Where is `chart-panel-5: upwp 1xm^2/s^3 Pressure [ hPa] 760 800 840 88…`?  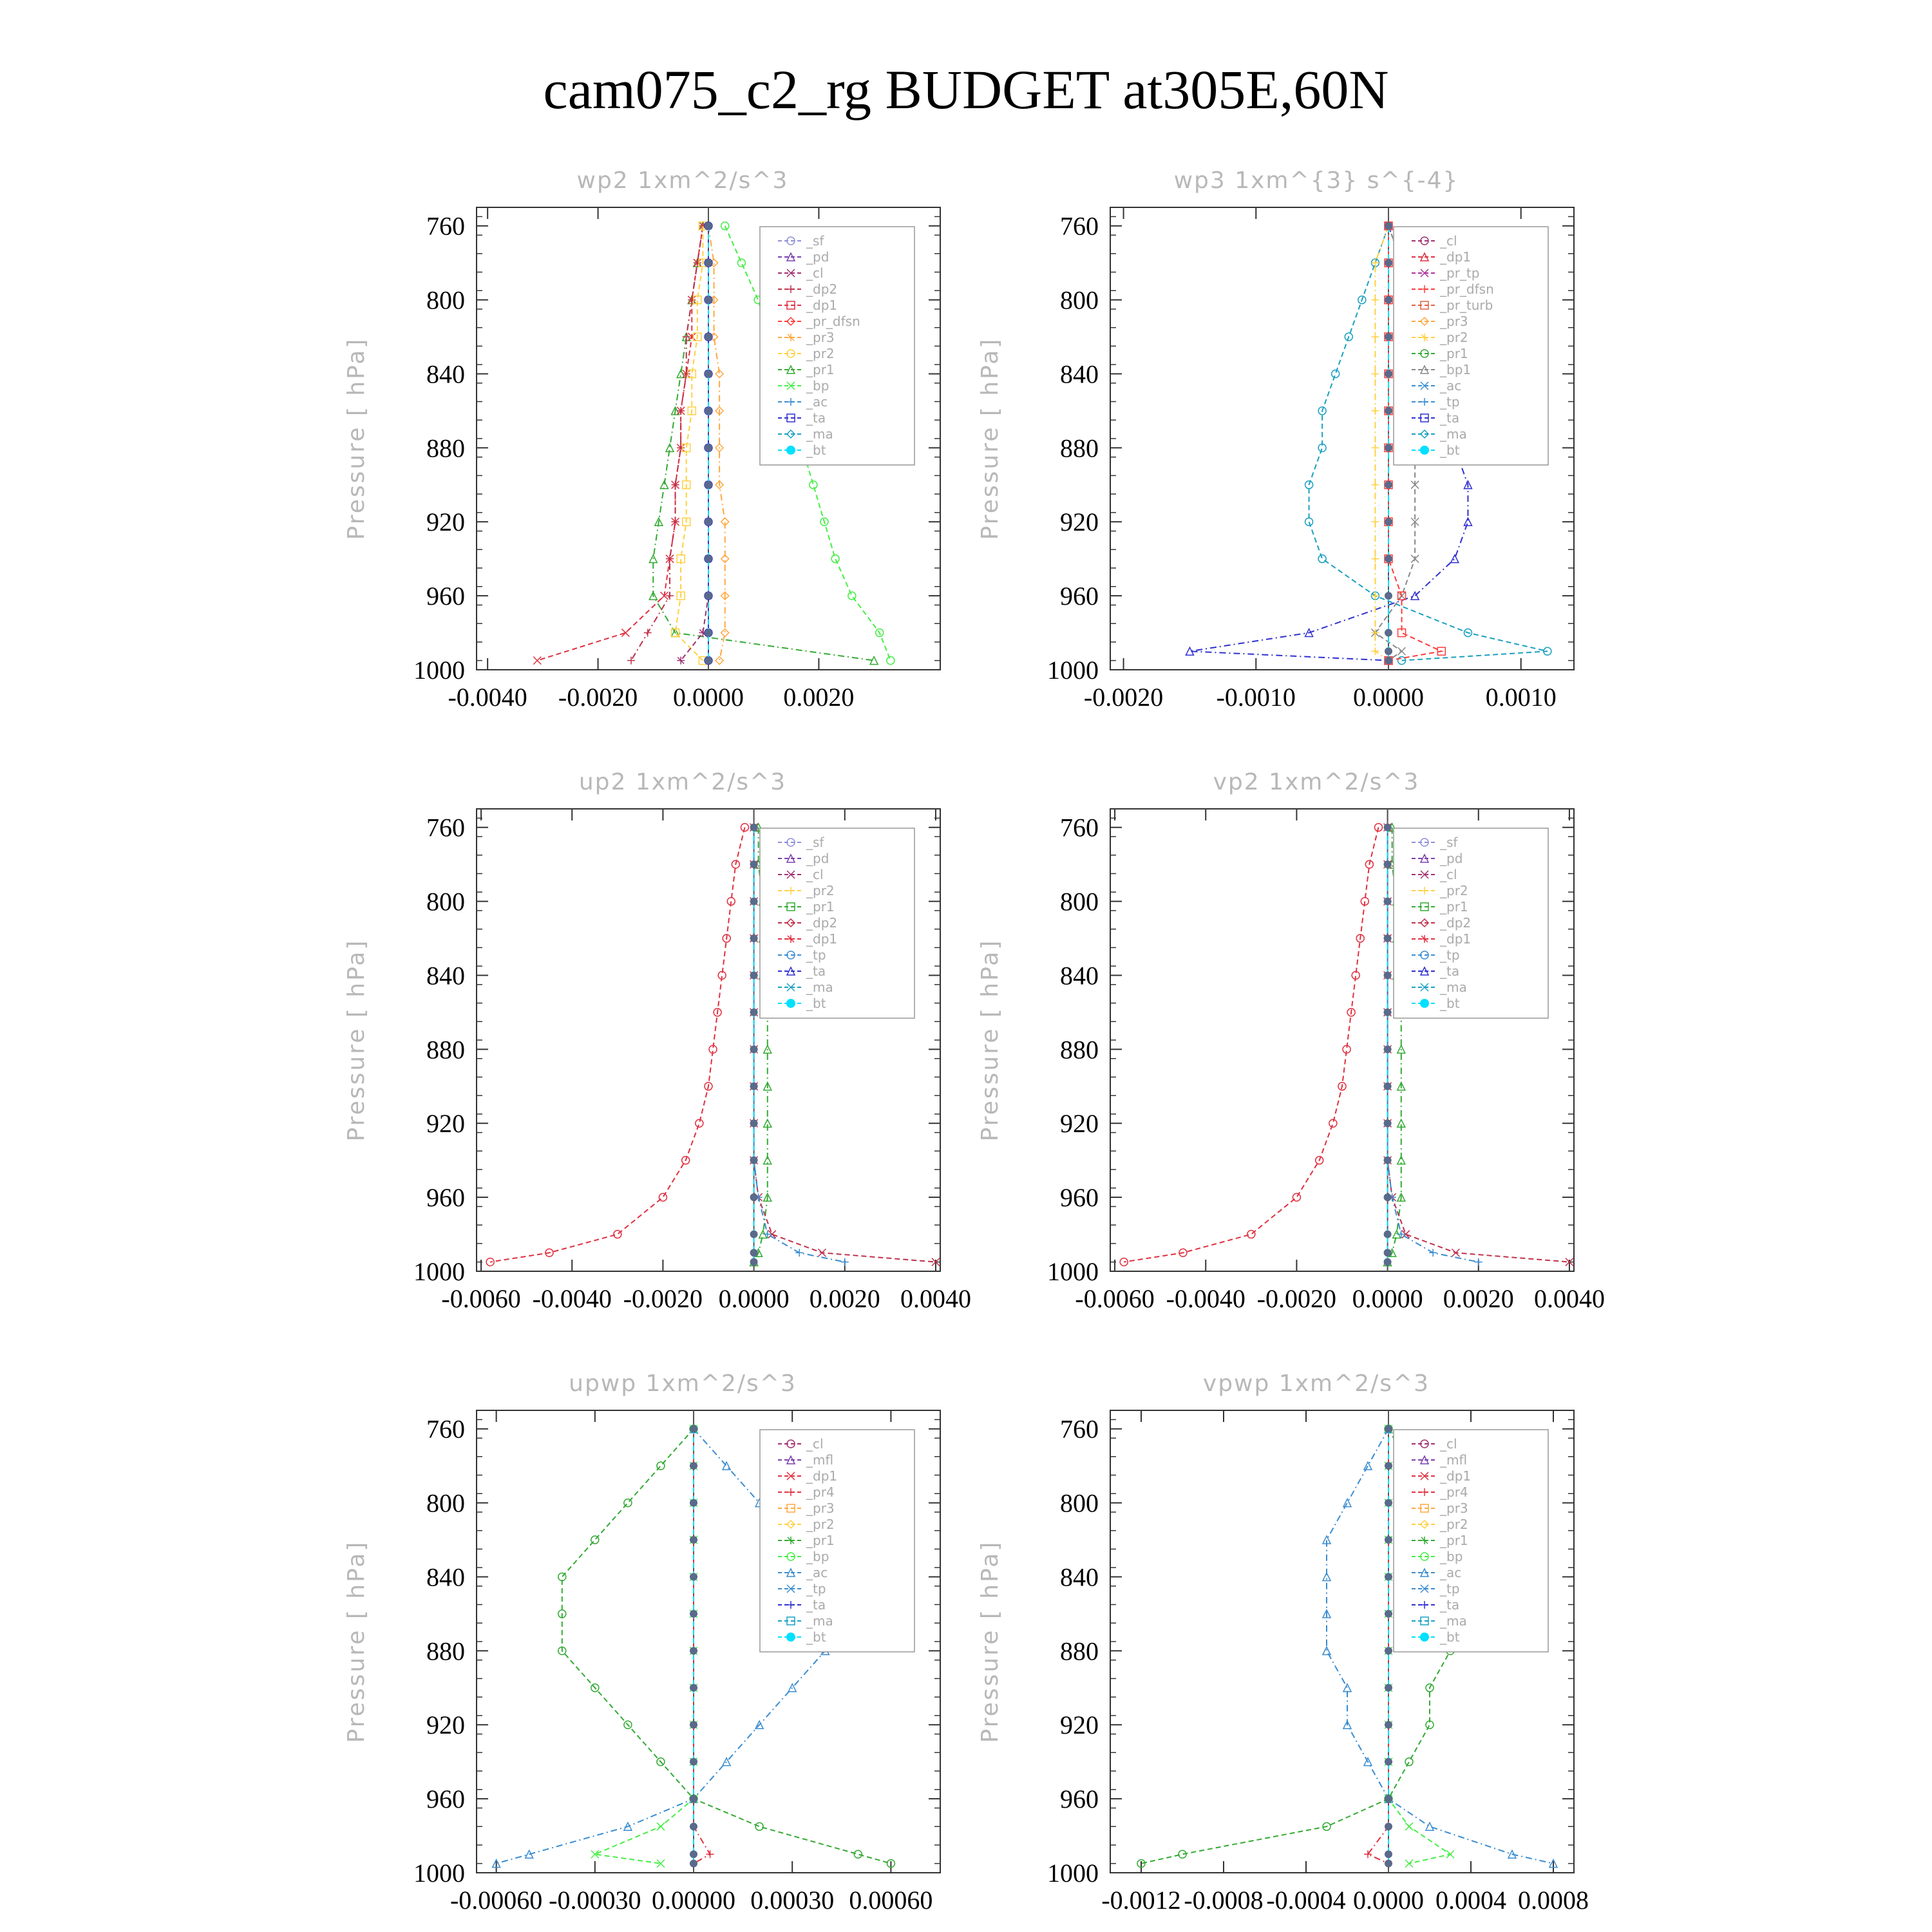 chart-panel-5: upwp 1xm^2/s^3 Pressure [ hPa] 760 800 840 88… is located at coordinates (642, 1642).